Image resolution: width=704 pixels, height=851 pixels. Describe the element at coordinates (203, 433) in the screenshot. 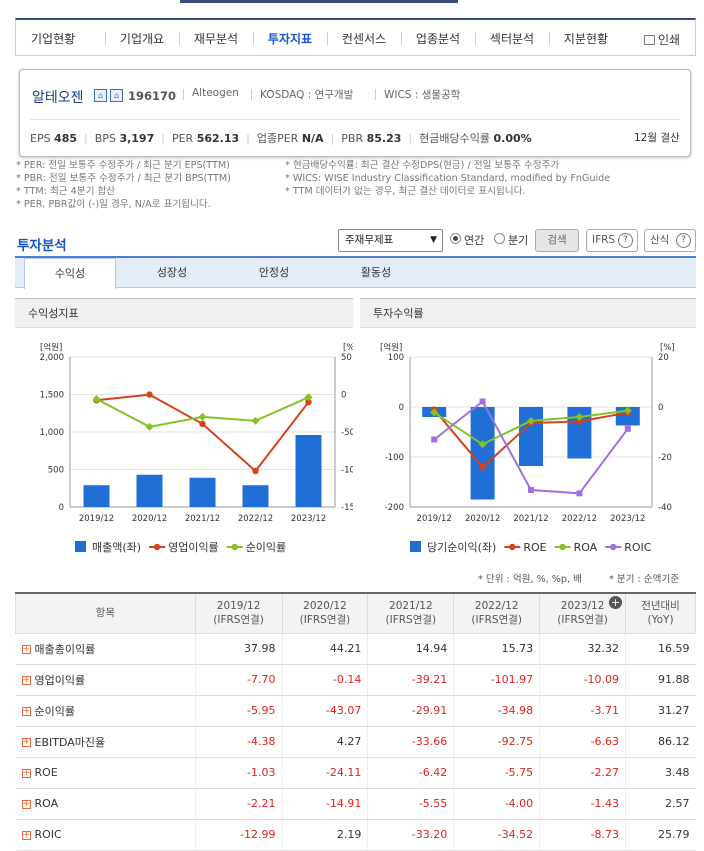

I see `series-line` at that location.